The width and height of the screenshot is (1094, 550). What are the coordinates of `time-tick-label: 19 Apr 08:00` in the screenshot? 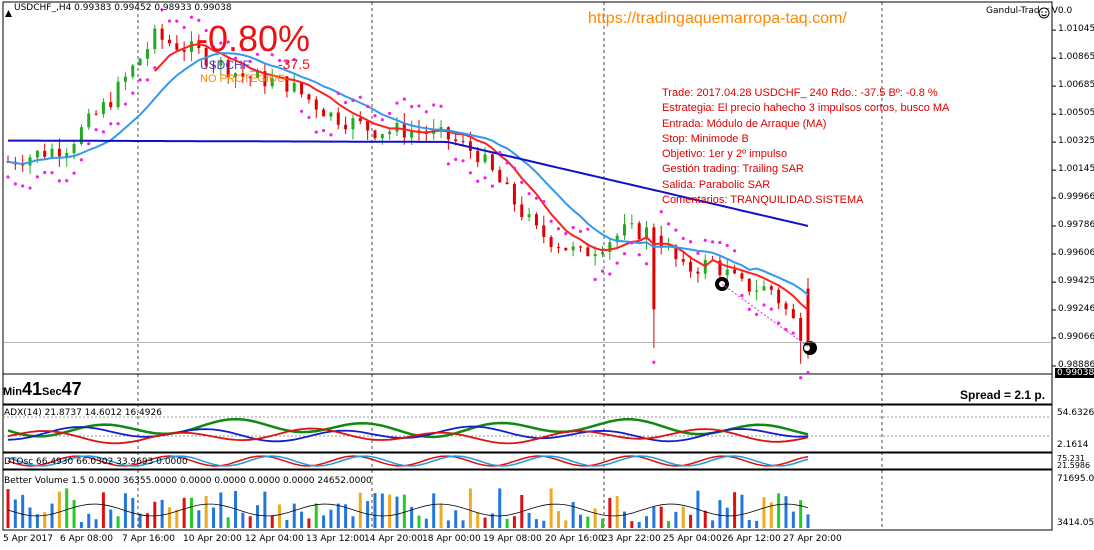 It's located at (512, 539).